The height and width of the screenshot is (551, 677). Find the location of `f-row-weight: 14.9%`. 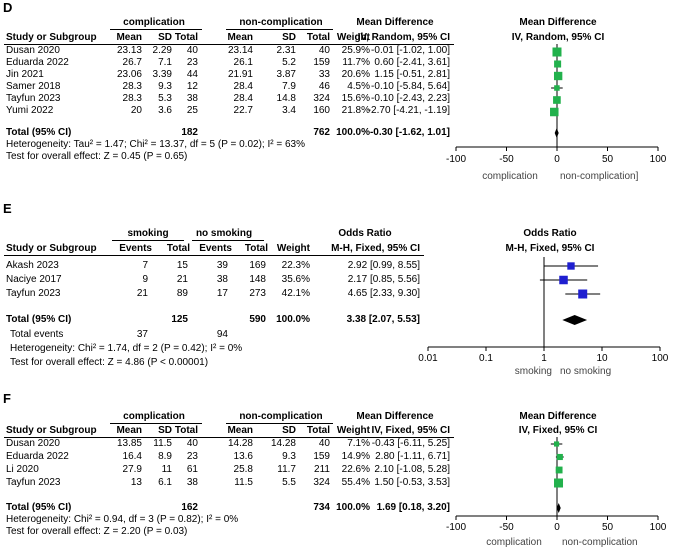

f-row-weight: 14.9% is located at coordinates (355, 456).